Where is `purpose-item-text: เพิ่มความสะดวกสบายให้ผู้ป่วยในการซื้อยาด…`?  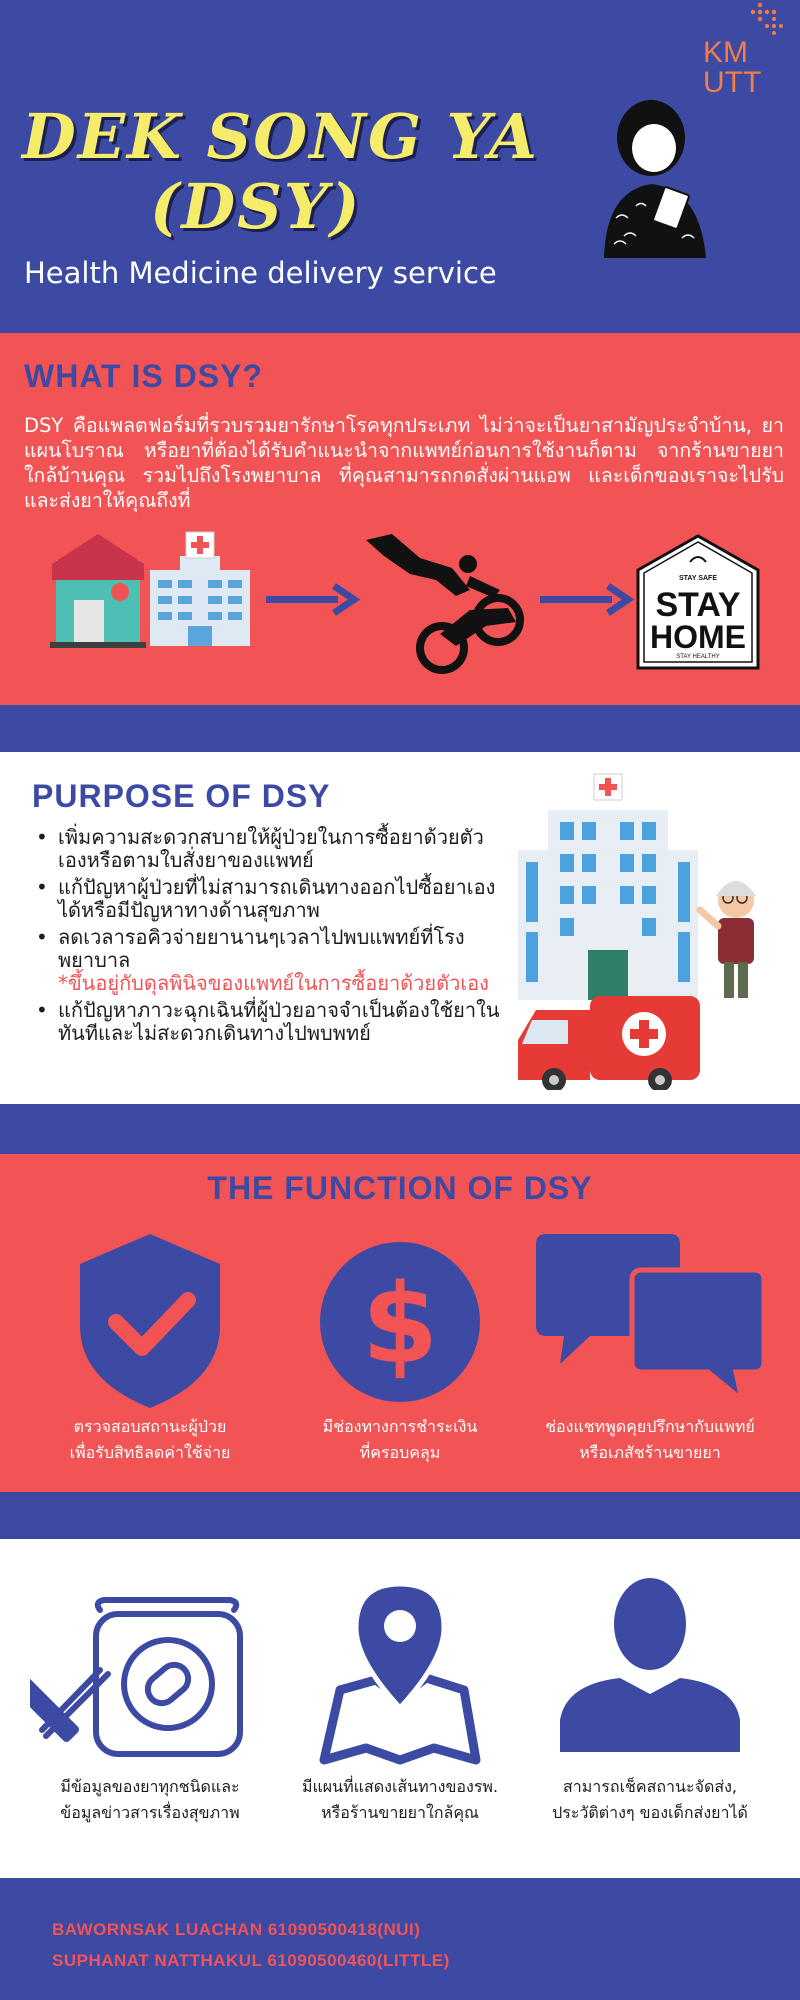 purpose-item-text: เพิ่มความสะดวกสบายให้ผู้ป่วยในการซื้อยาด… is located at coordinates (271, 848).